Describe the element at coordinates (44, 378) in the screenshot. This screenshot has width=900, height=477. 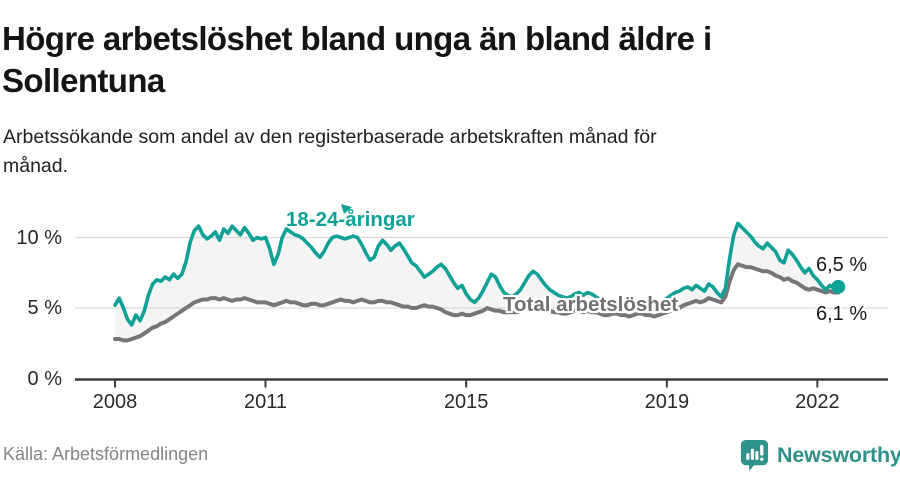
I see `y-axis-label-0: 0 %` at that location.